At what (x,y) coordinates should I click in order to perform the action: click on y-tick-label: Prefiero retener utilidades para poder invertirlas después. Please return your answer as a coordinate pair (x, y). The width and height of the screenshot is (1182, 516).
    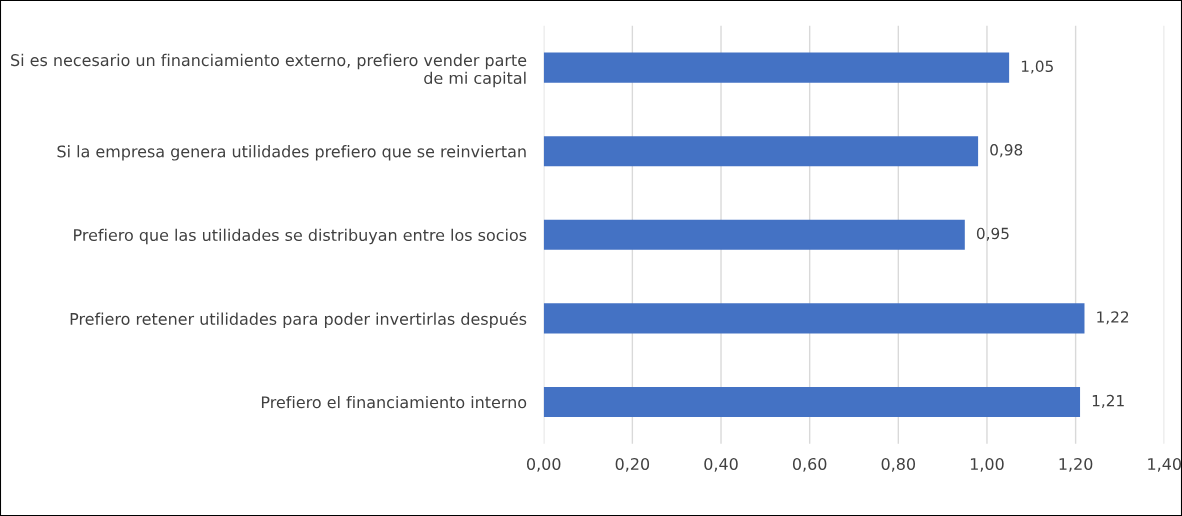
    Looking at the image, I should click on (298, 320).